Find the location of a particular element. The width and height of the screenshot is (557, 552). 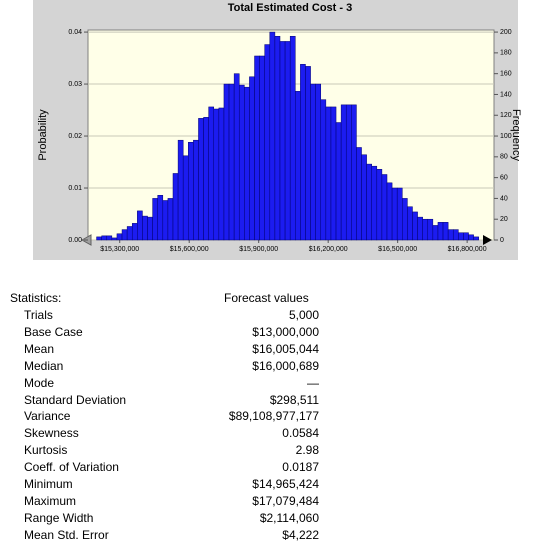

y-tick-label: 0.01 is located at coordinates (75, 188).